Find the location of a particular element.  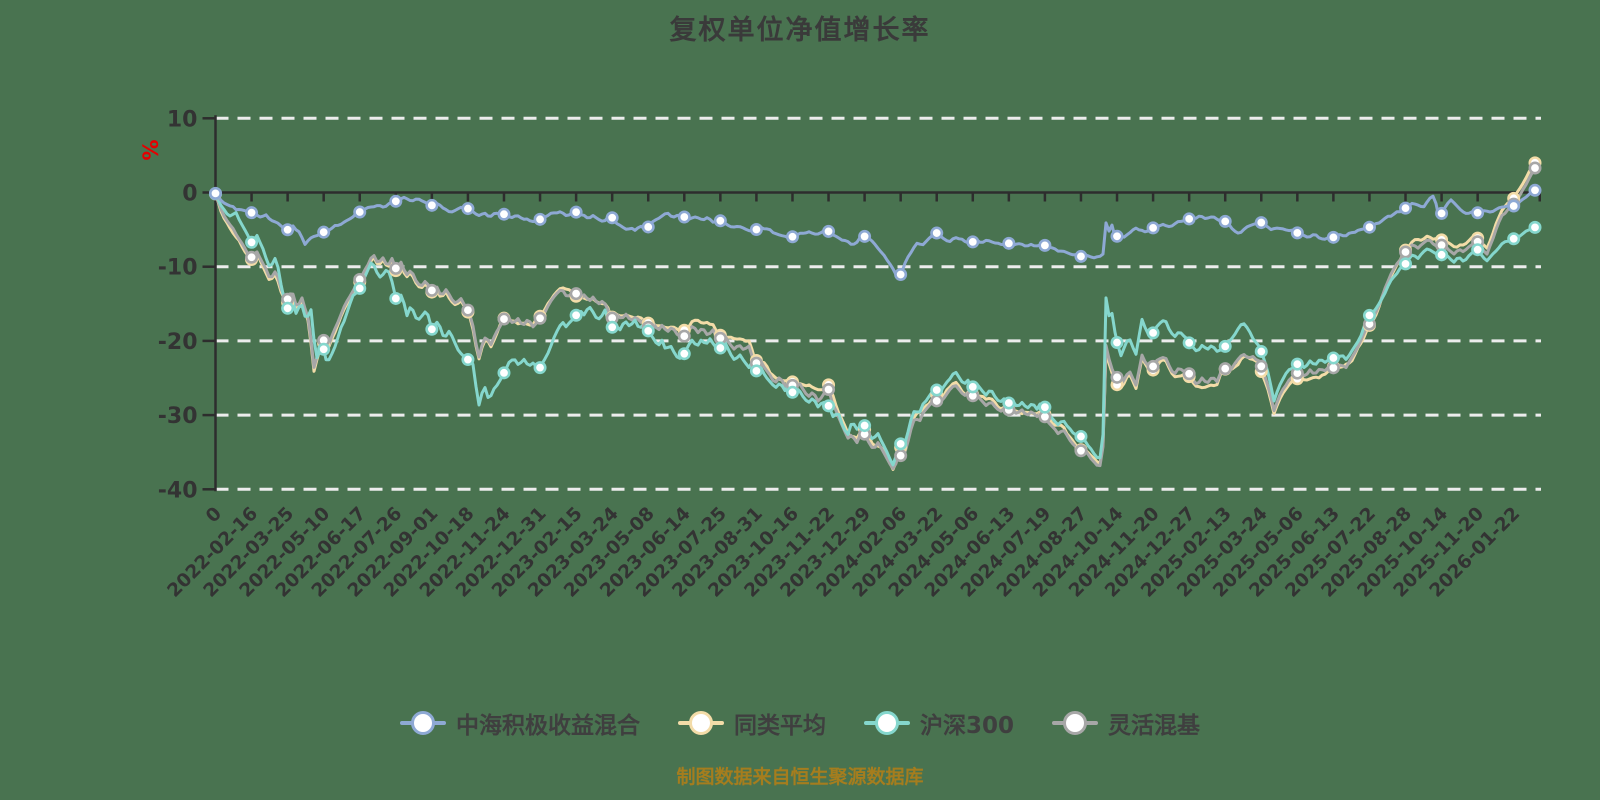

legend-item-hs300: 沪深300 is located at coordinates (938, 723).